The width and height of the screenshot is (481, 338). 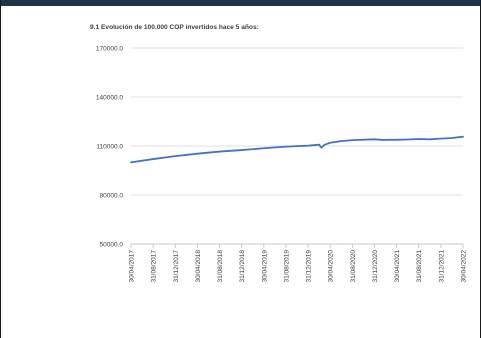 I want to click on x-tick-label: 30/04/2021, so click(x=397, y=266).